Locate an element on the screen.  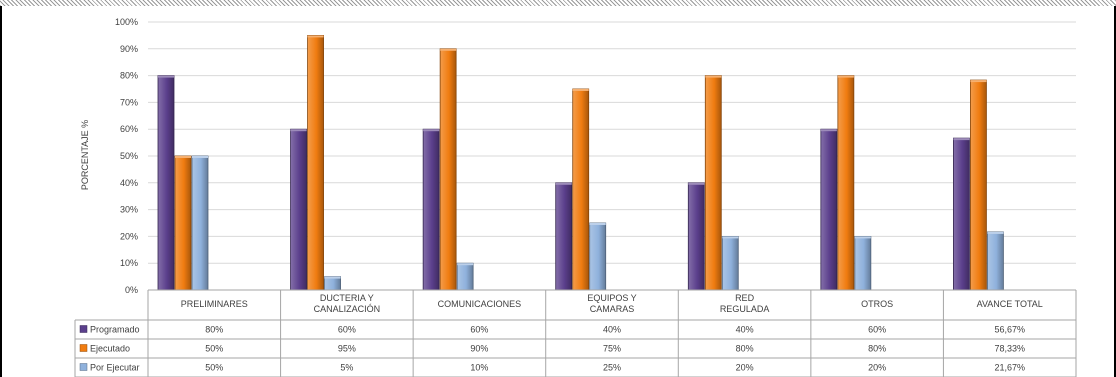
y-tick-label: 100% is located at coordinates (126, 22).